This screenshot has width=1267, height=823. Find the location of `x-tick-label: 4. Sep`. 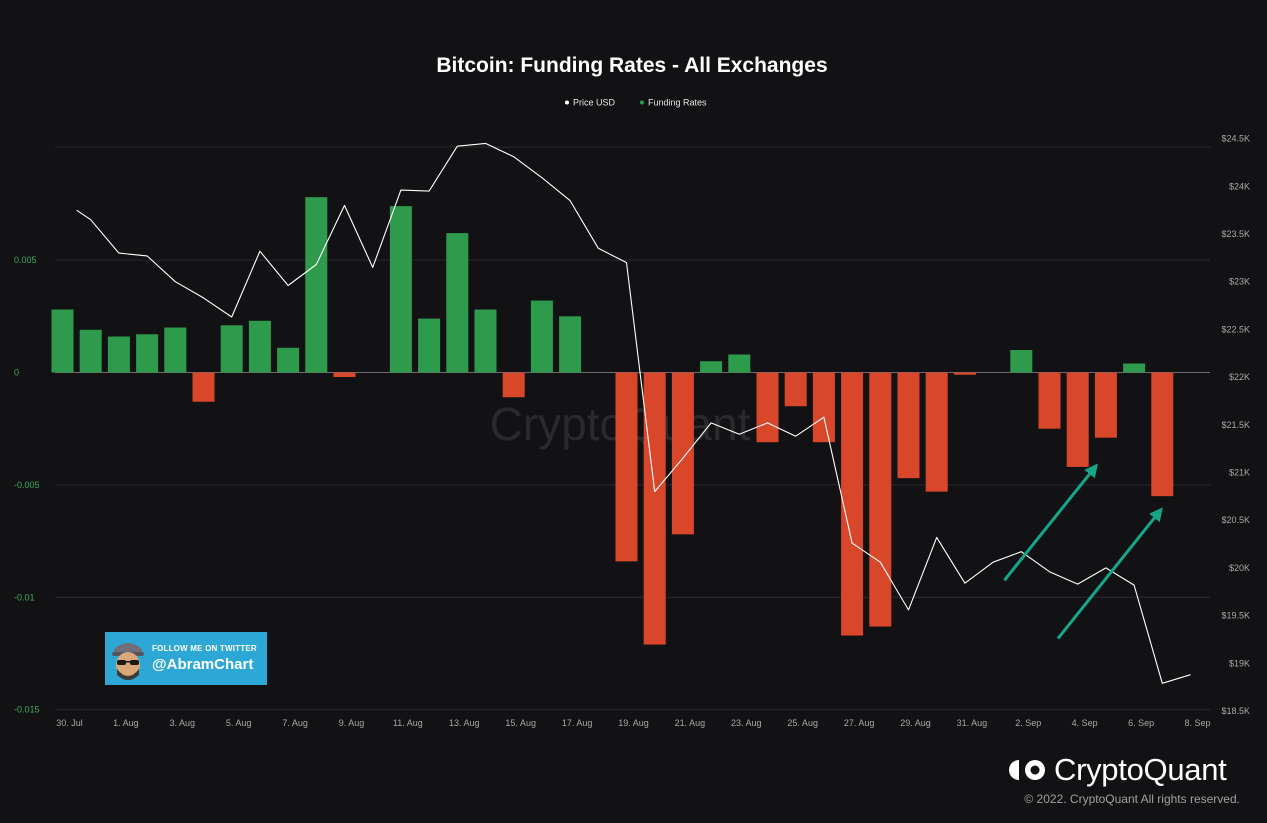

x-tick-label: 4. Sep is located at coordinates (1085, 723).